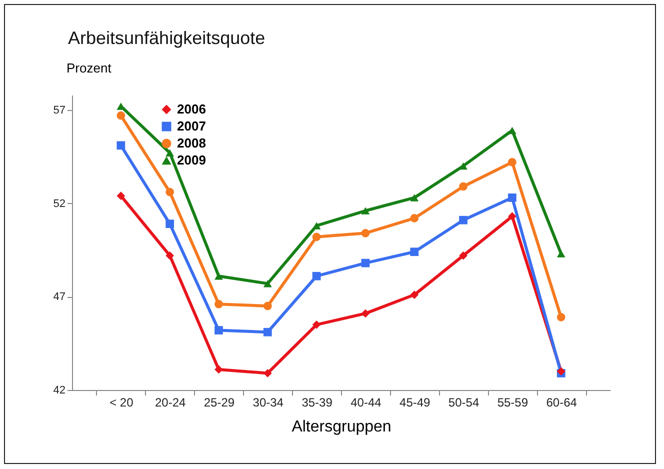 This screenshot has height=469, width=664. Describe the element at coordinates (317, 403) in the screenshot. I see `x-tick-label: 35-39` at that location.